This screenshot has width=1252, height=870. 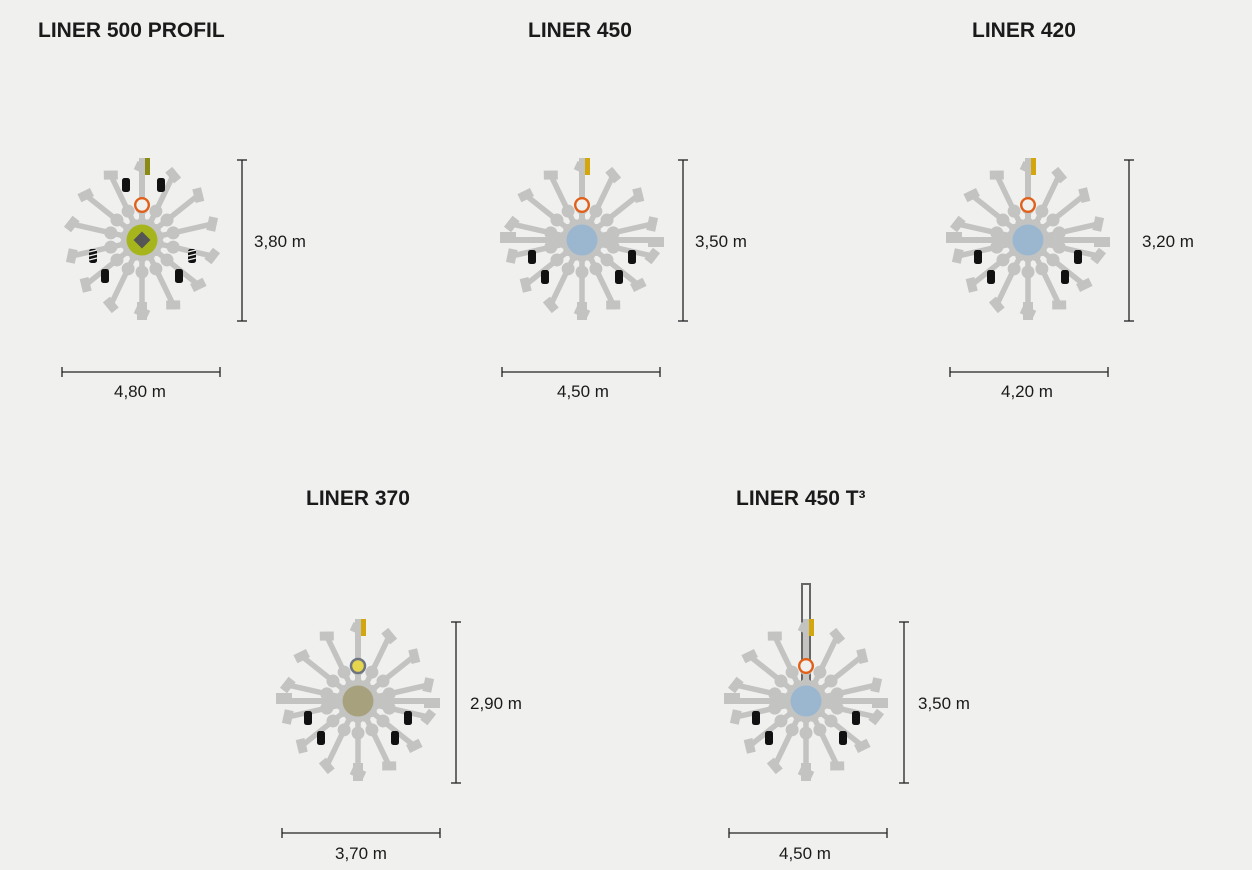 I want to click on height-label: 3,50 m, so click(x=721, y=241).